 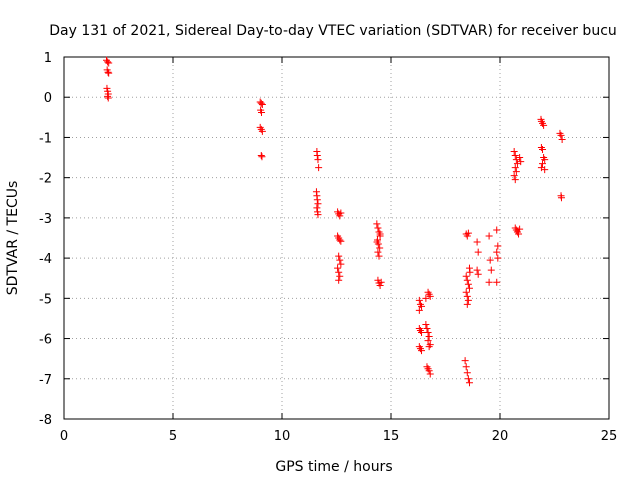 What do you see at coordinates (45, 179) in the screenshot?
I see `y-tick-label: -2` at bounding box center [45, 179].